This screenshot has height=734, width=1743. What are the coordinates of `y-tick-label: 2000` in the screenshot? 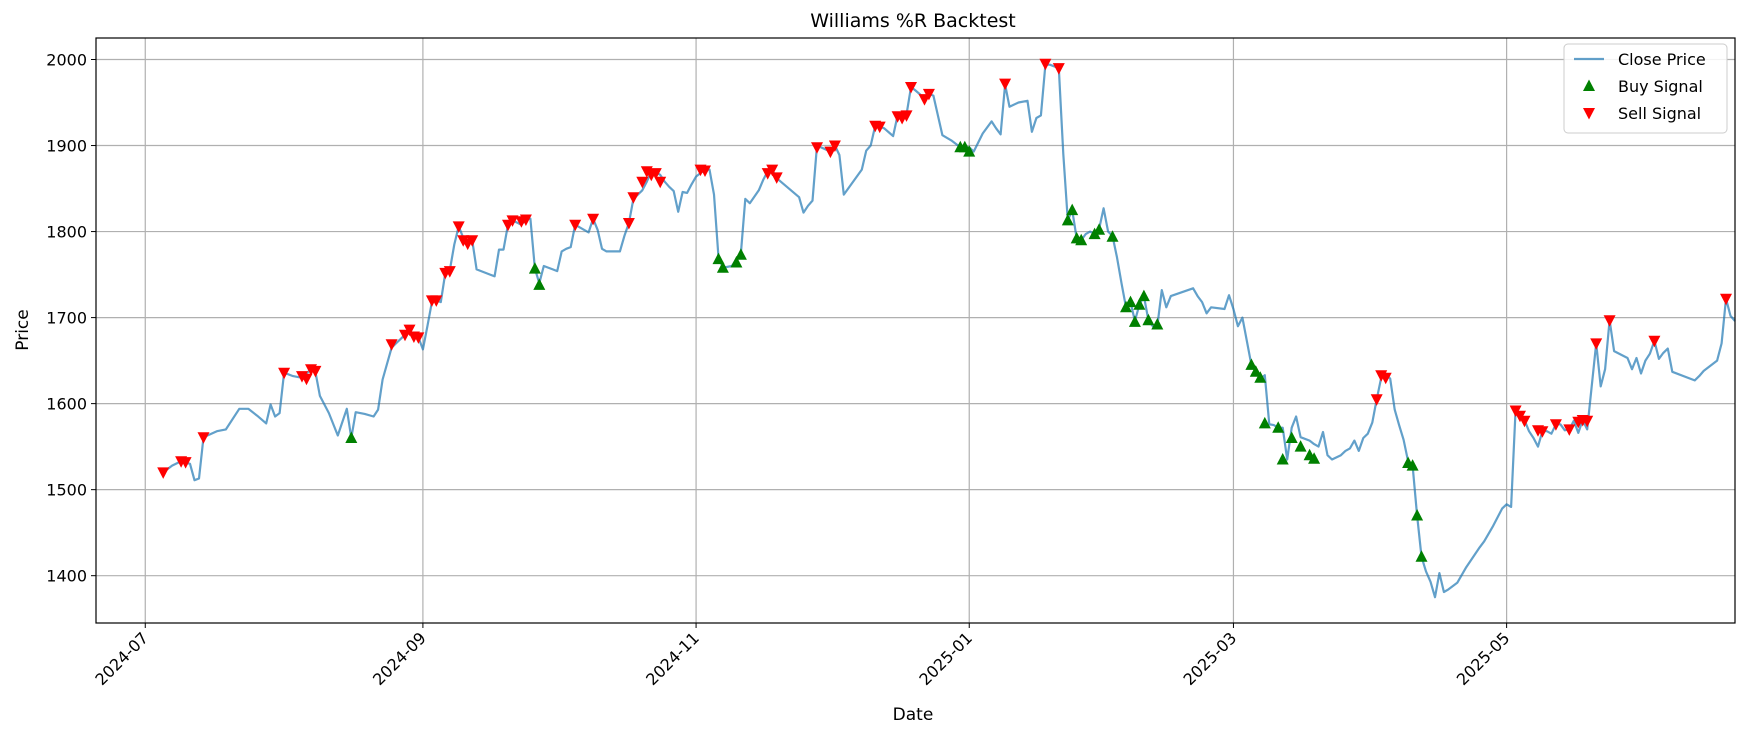 It's located at (66, 60).